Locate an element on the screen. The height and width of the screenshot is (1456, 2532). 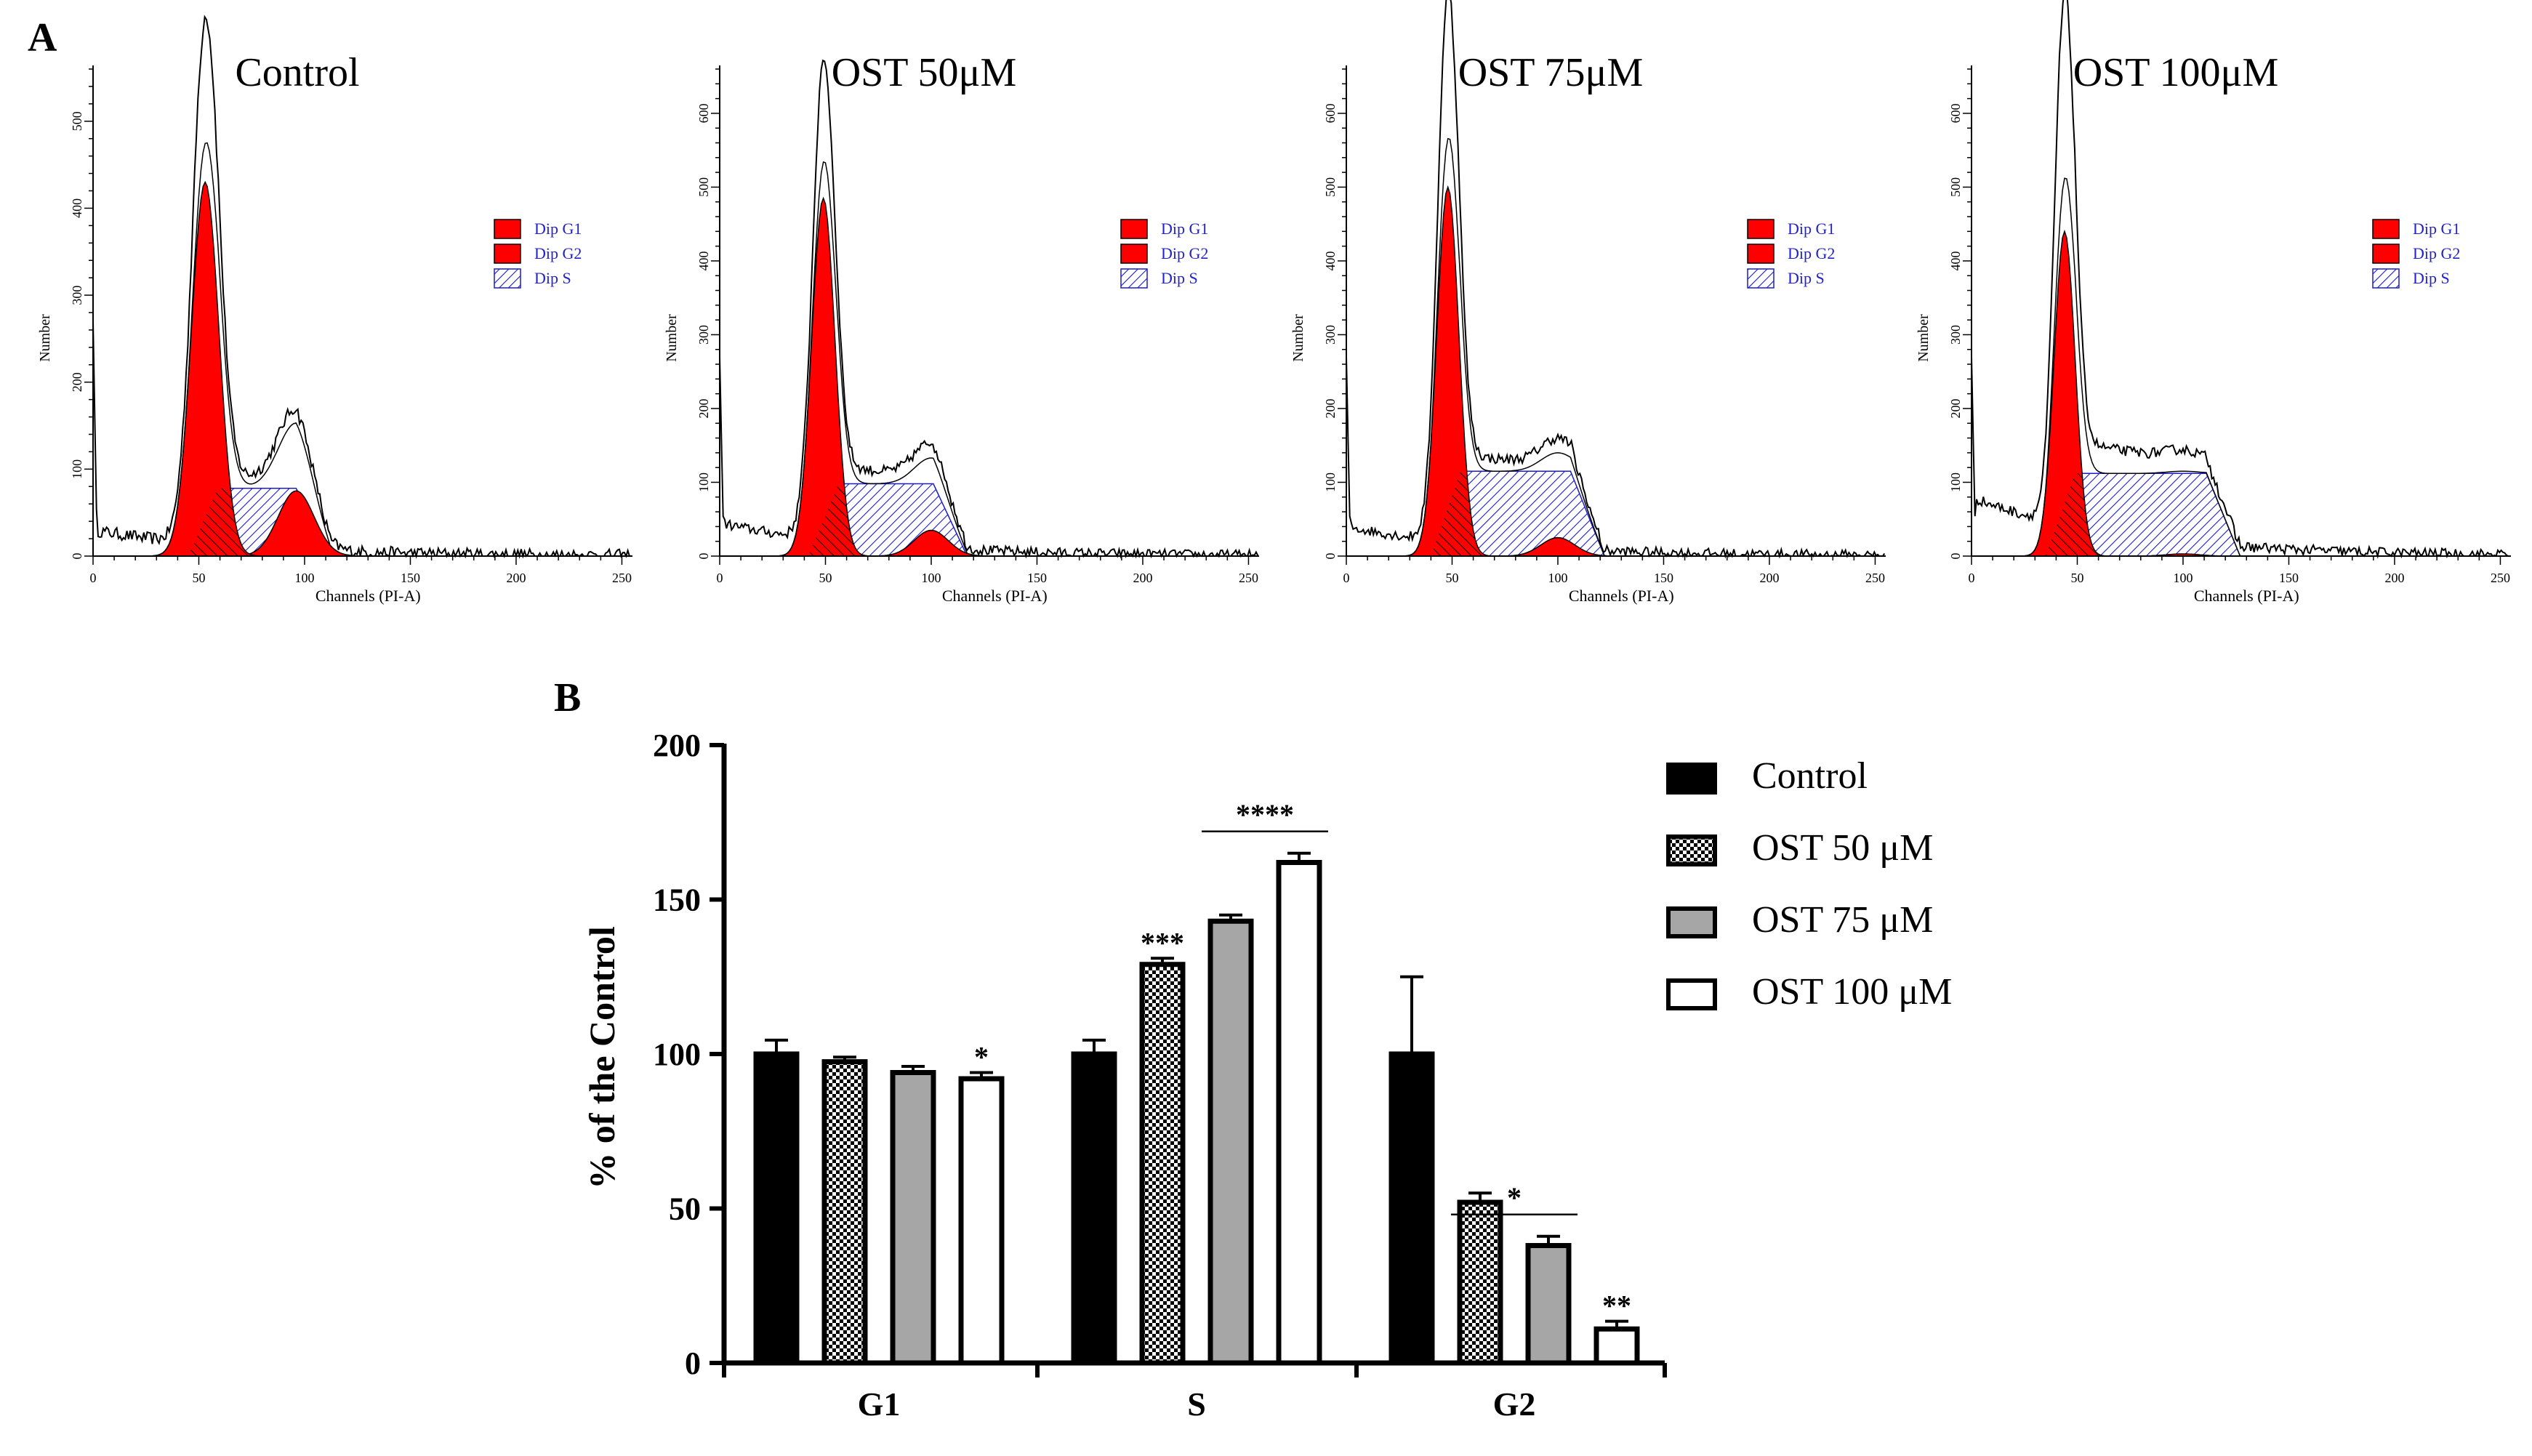
x-tick-label: S is located at coordinates (1196, 1404).